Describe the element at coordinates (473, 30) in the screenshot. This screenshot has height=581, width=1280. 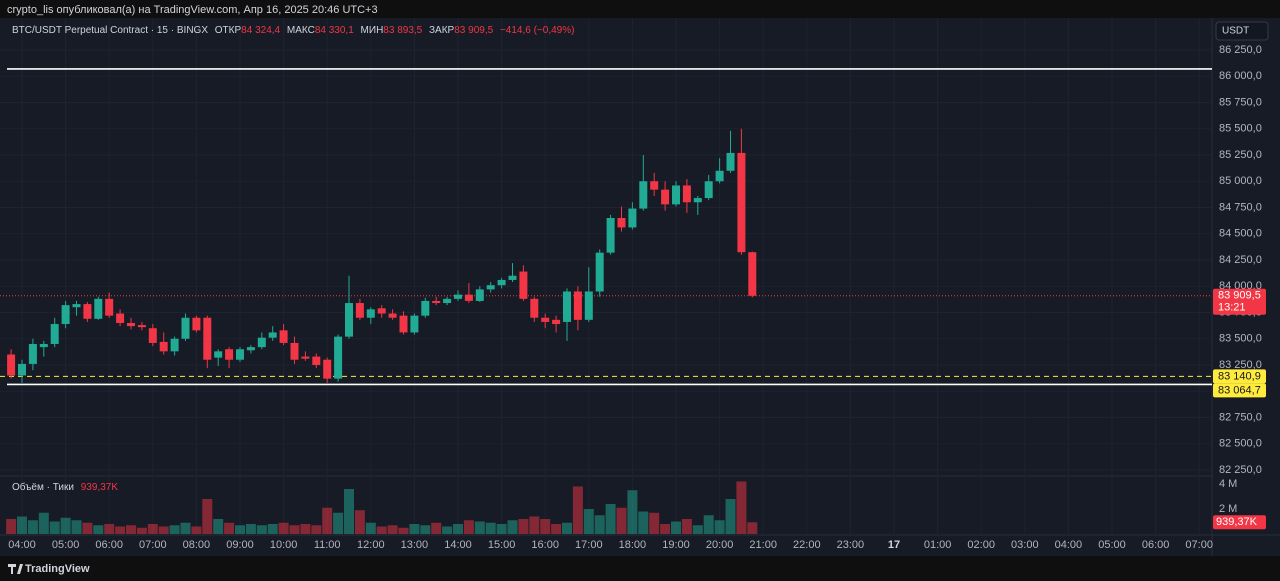
I see `legend-value: 83 909,5` at that location.